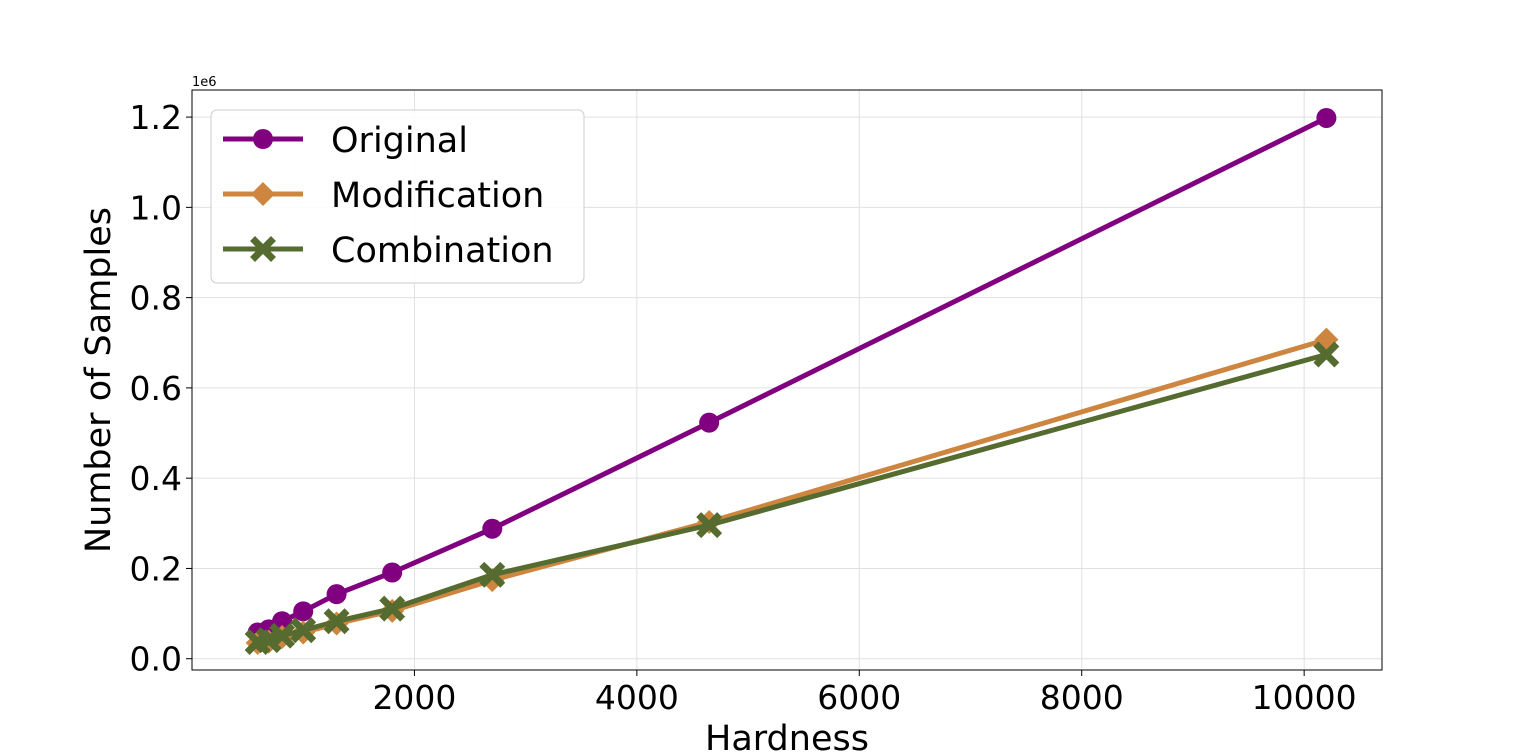  I want to click on y-axis-label: Number of Samples, so click(99, 380).